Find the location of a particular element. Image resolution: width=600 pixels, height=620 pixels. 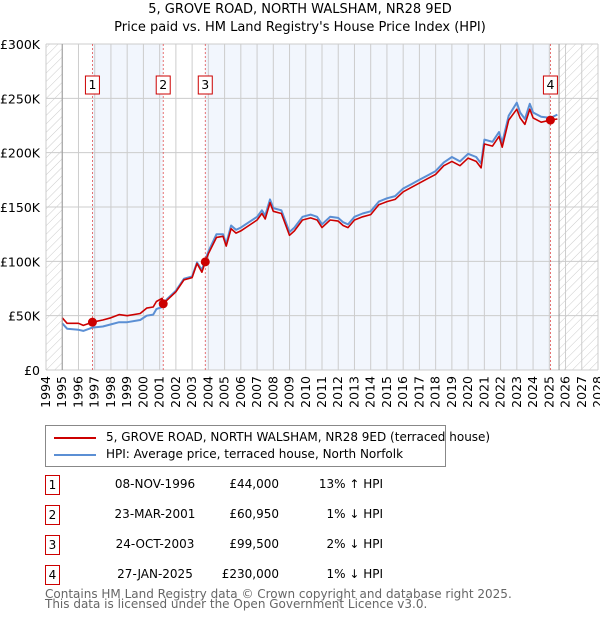

sale-marker-label: 4 is located at coordinates (550, 84).